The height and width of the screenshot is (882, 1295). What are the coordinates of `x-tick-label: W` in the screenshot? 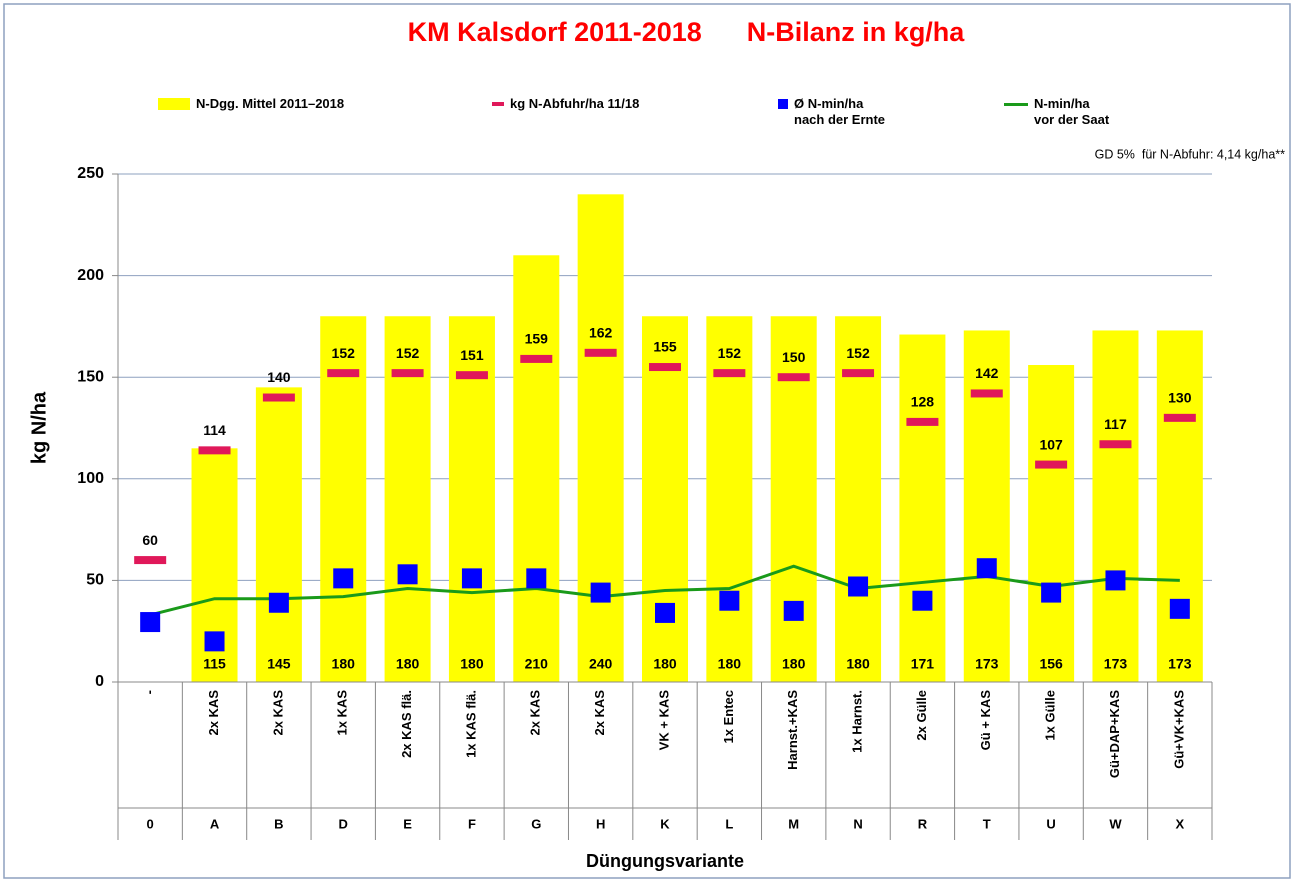 It's located at (1115, 823).